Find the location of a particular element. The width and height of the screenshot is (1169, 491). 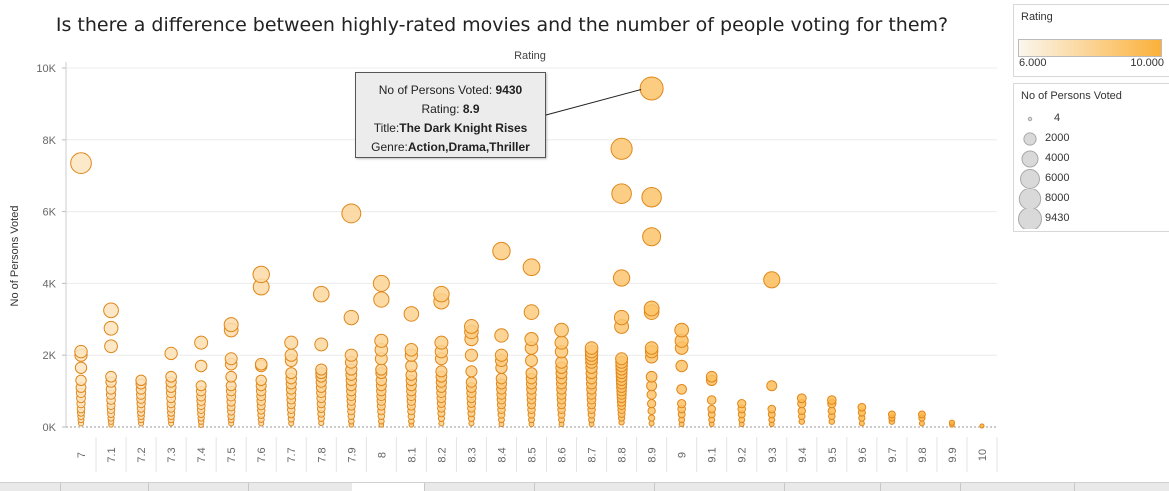

column-header-label: Rating is located at coordinates (530, 56).